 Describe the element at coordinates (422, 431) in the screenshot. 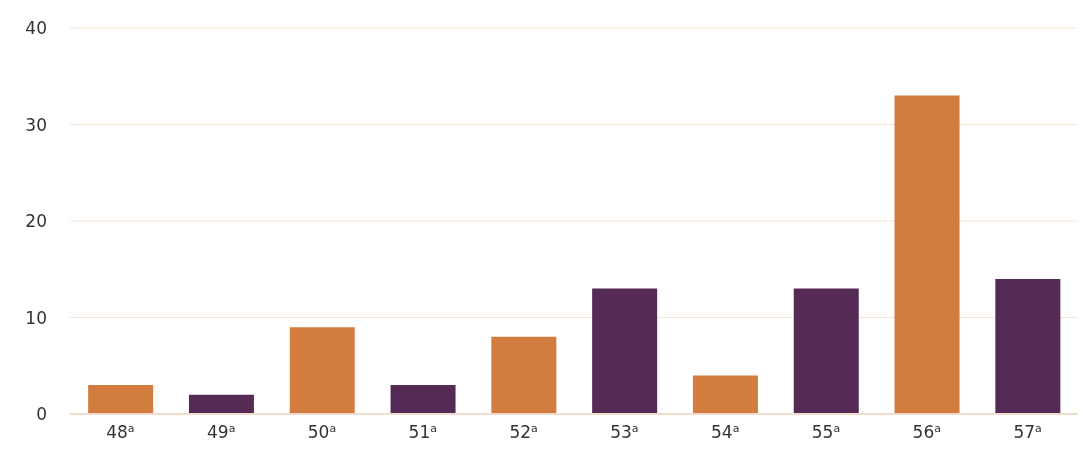

I see `x-tick-label: 51$^{a}$` at that location.